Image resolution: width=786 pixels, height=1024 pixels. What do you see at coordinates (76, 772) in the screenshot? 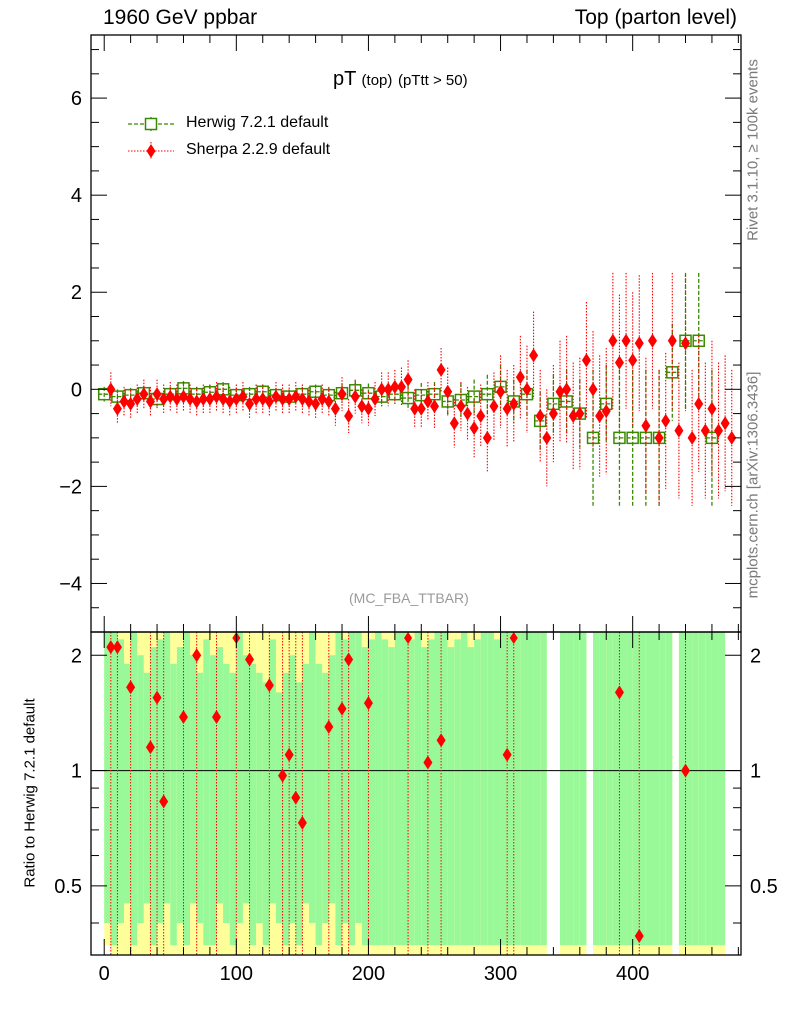
I see `ratio-tick-label-left: 1` at bounding box center [76, 772].